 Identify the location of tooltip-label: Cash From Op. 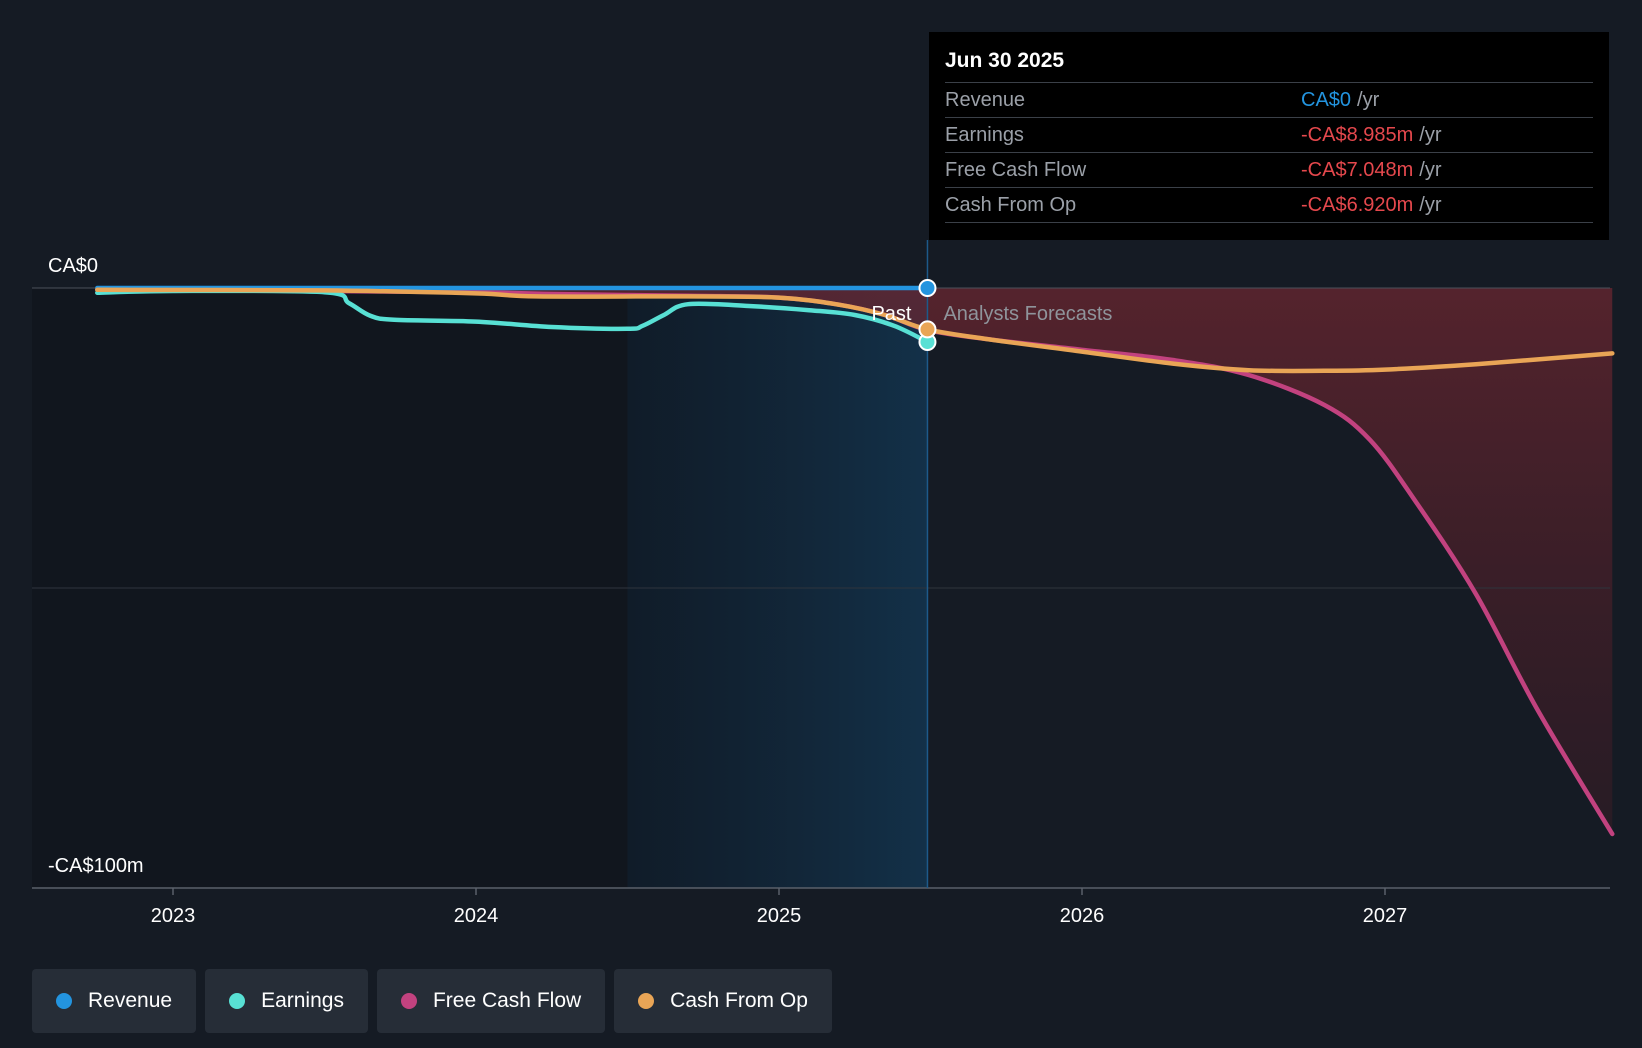
(1011, 205).